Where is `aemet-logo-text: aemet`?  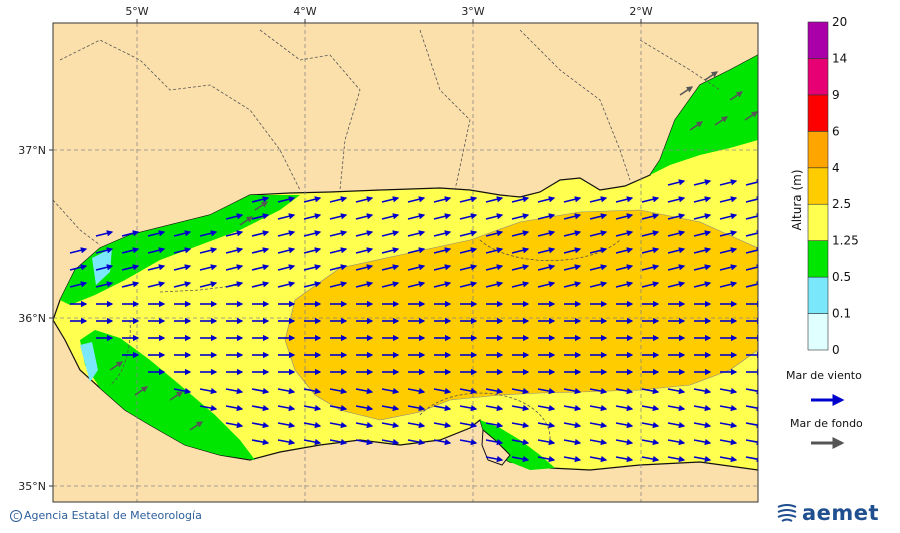
aemet-logo-text: aemet is located at coordinates (841, 513).